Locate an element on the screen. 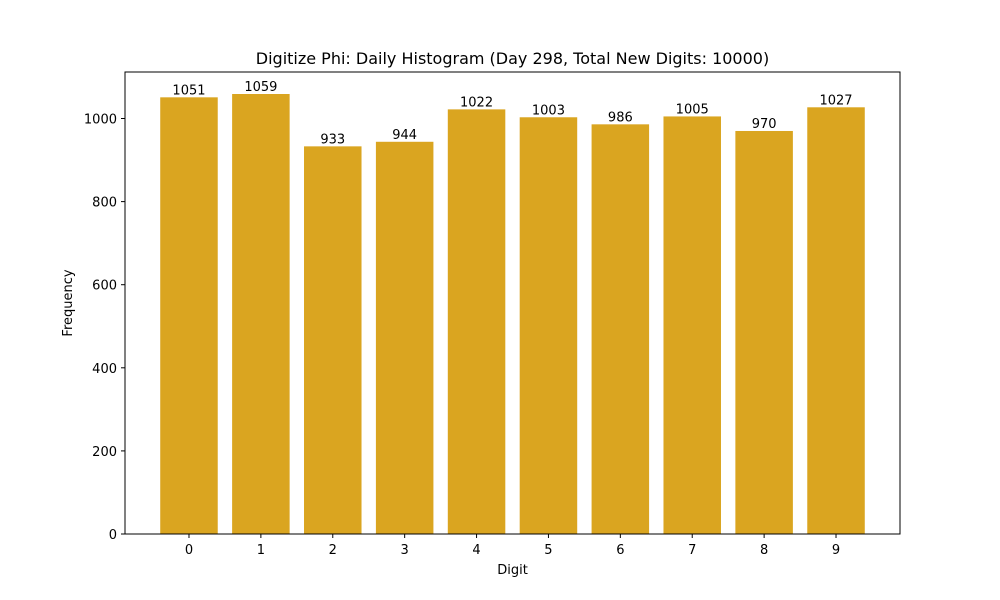  bar-value-label: 1059 is located at coordinates (260, 87).